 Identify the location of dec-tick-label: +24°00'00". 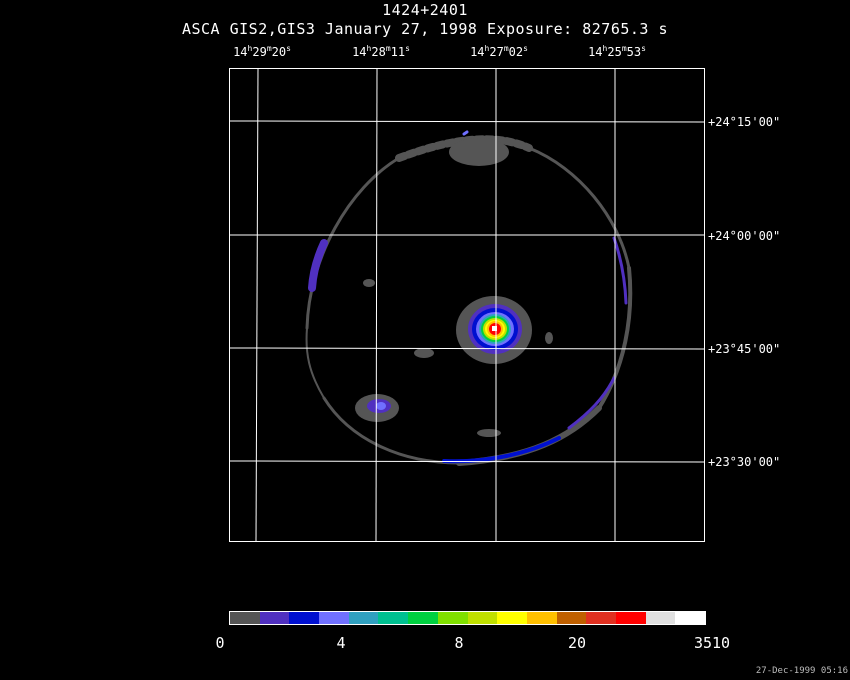
(744, 236).